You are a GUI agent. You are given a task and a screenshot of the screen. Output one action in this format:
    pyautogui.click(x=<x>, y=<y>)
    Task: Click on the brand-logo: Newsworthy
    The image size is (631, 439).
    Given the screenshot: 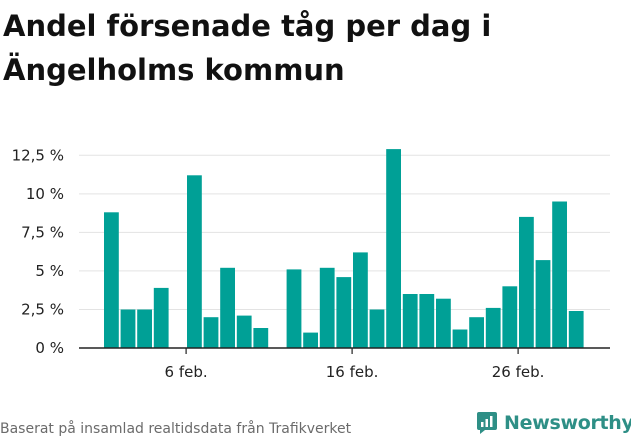 What is the action you would take?
    pyautogui.click(x=553, y=423)
    